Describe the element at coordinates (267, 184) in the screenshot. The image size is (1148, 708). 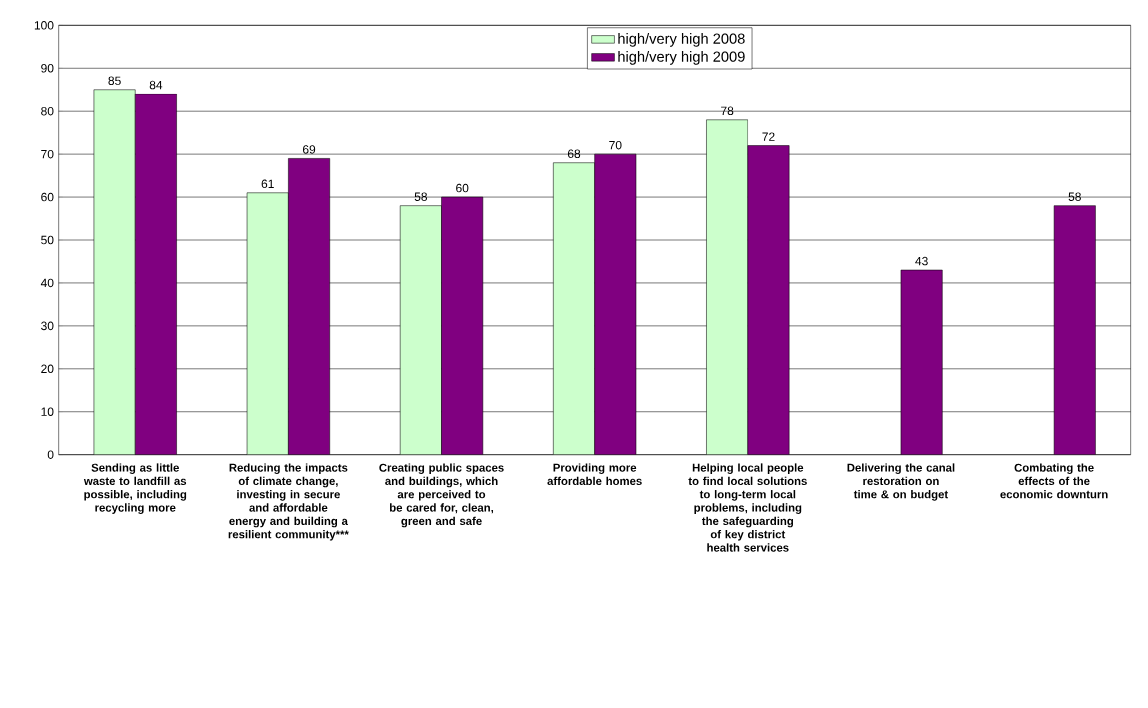
I see `data-label: 61` at that location.